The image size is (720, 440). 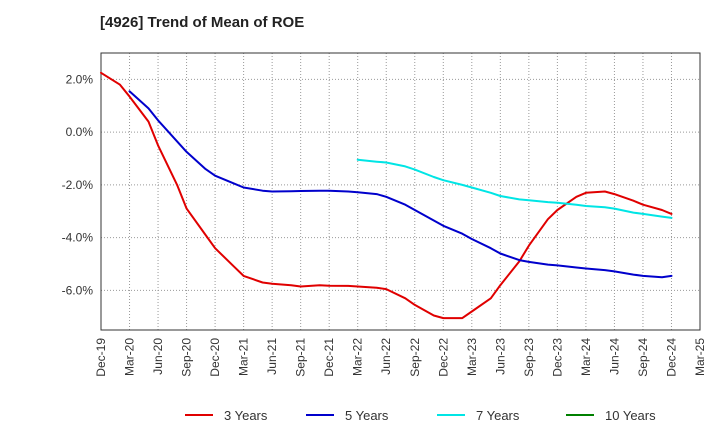 I want to click on y-tick-label: 0.0%, so click(x=80, y=132).